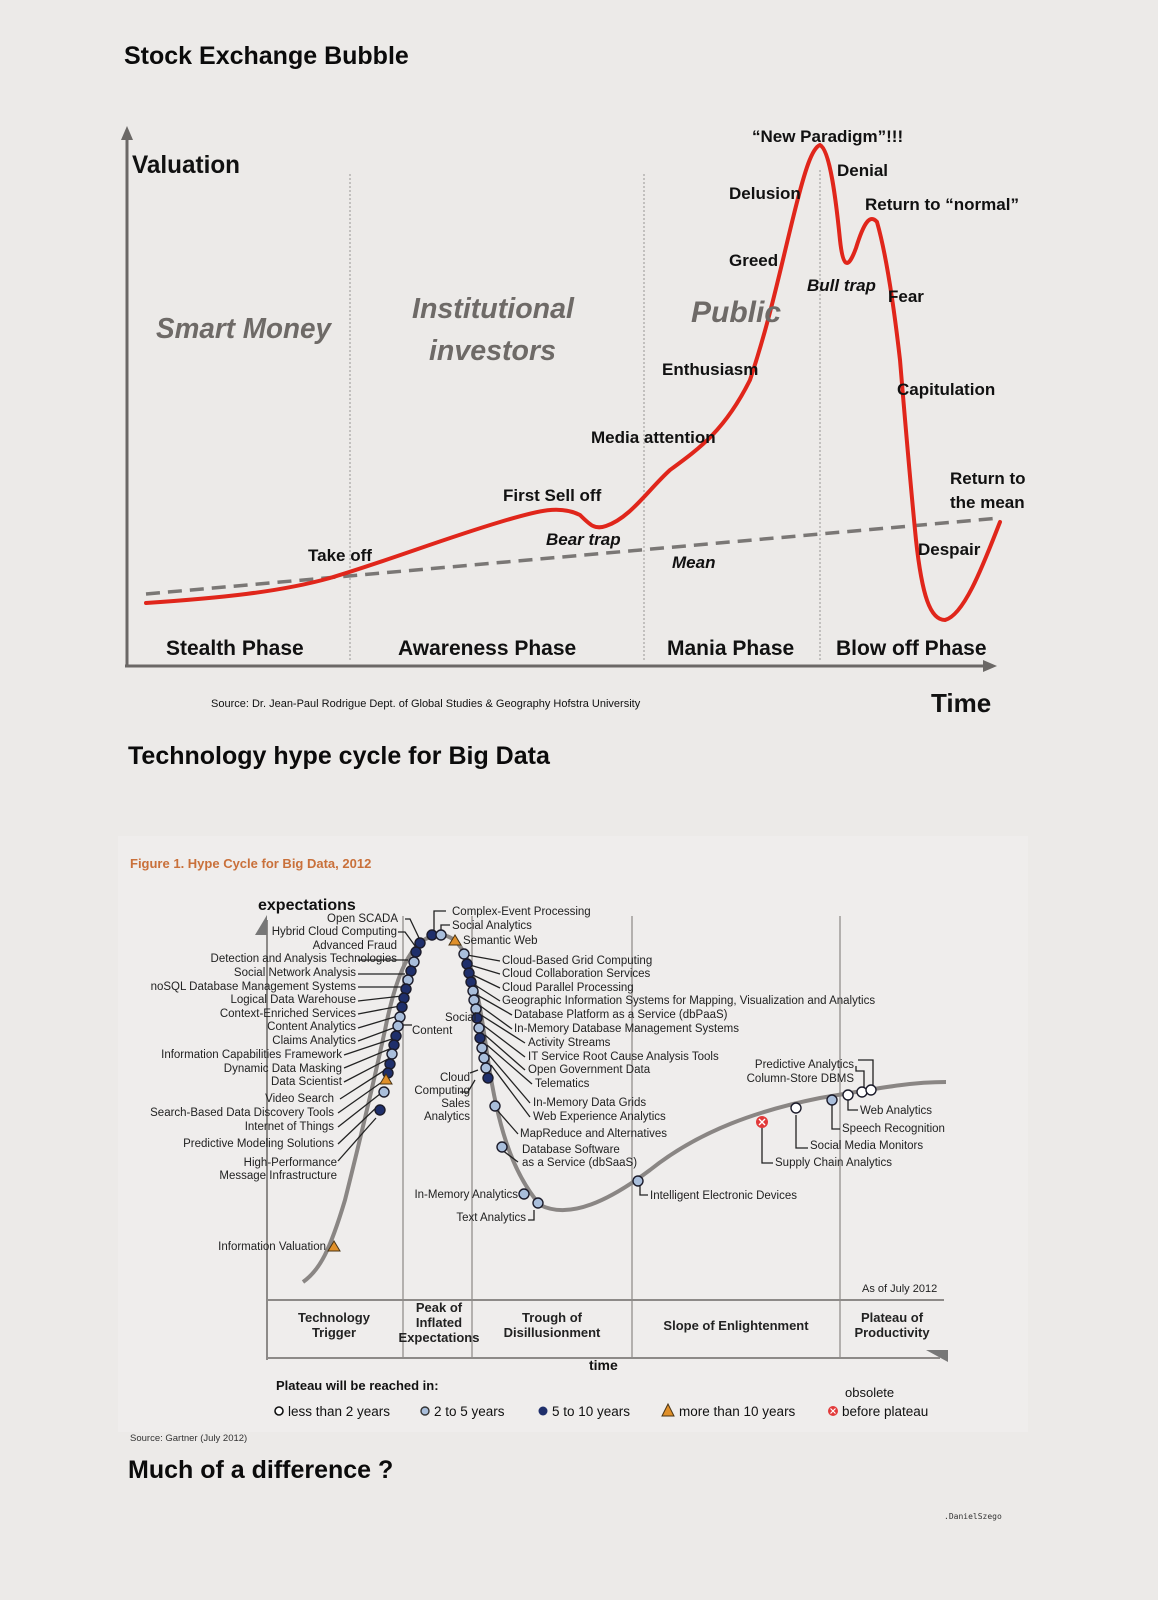 The image size is (1158, 1600). Describe the element at coordinates (455, 1104) in the screenshot. I see `tech-cloud-sales-3: Sales` at that location.